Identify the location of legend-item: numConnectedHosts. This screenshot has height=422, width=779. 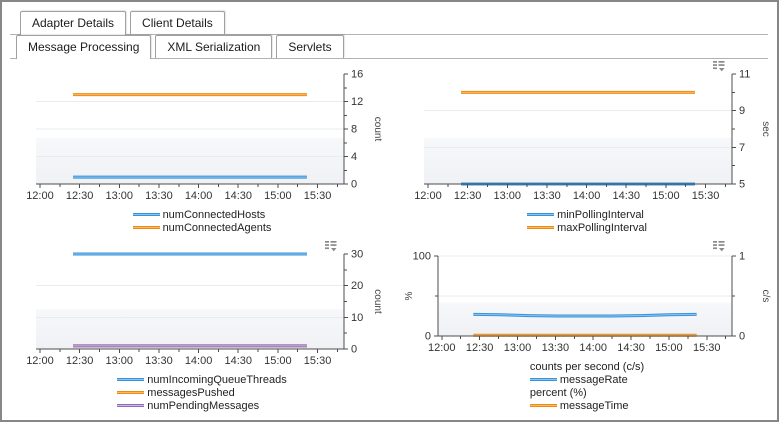
(202, 214).